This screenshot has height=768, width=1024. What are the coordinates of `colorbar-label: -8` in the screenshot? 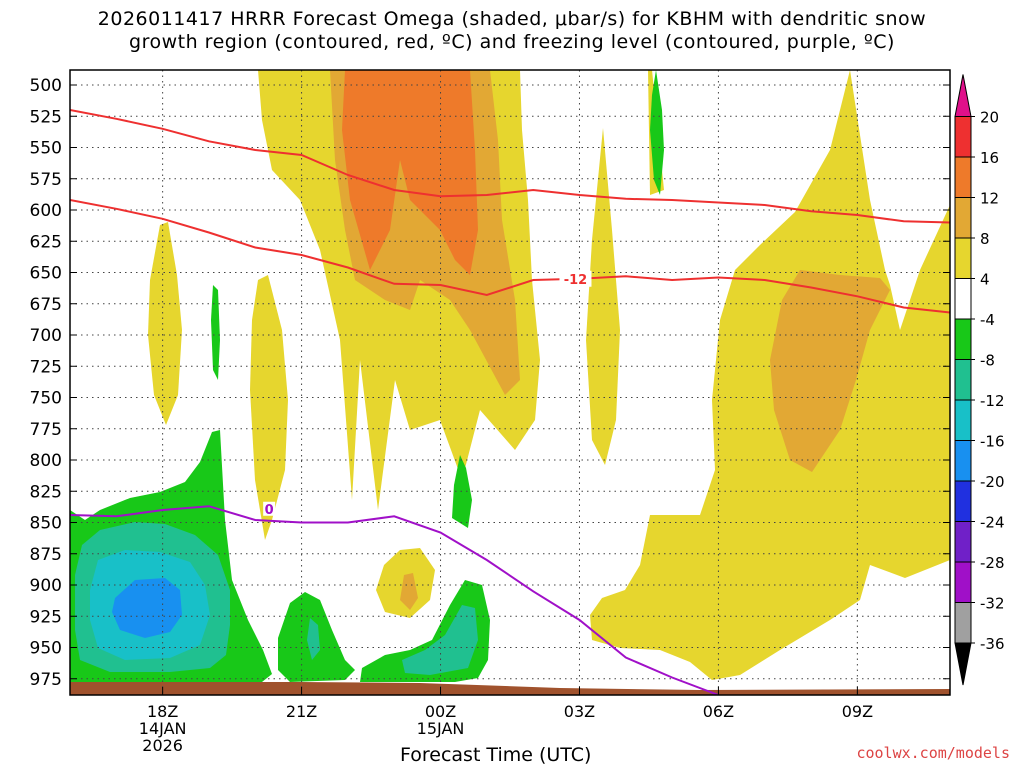 It's located at (987, 361).